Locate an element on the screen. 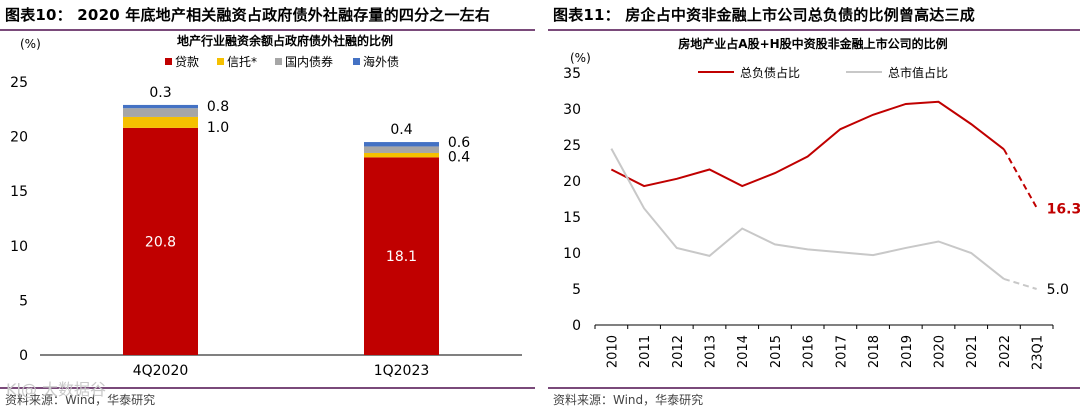  right-legend-label-0: 总负债占比 is located at coordinates (770, 72).